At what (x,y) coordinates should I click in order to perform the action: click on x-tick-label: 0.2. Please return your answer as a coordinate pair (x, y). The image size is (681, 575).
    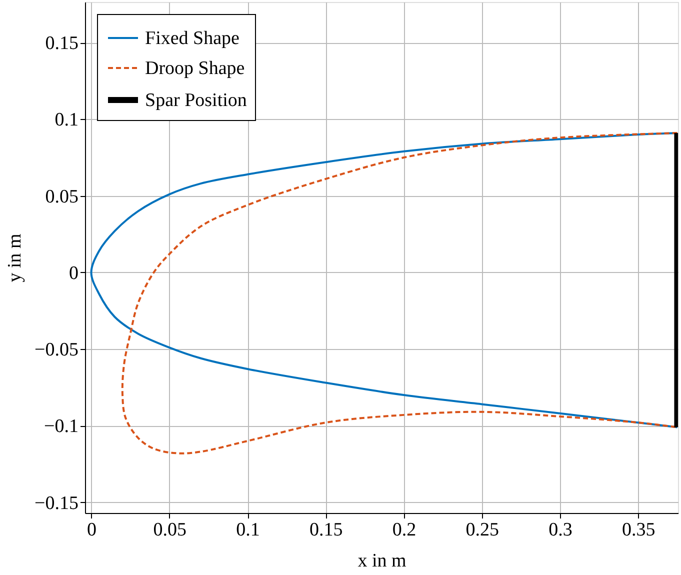
    Looking at the image, I should click on (404, 530).